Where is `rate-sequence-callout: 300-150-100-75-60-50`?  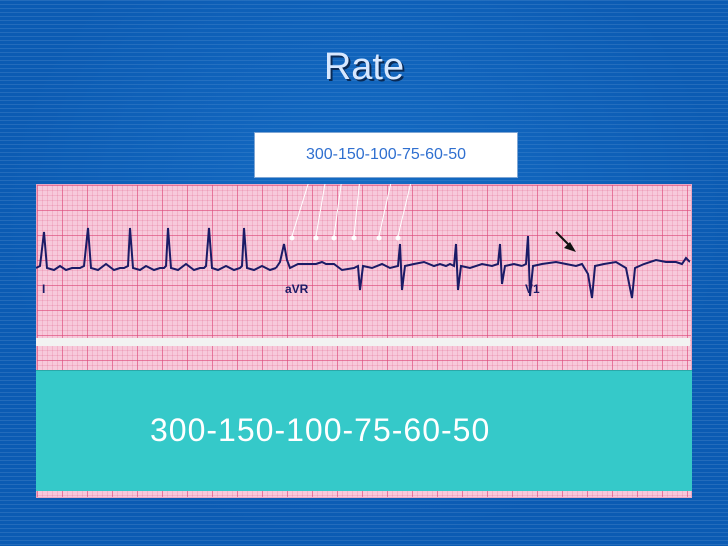
rate-sequence-callout: 300-150-100-75-60-50 is located at coordinates (386, 155).